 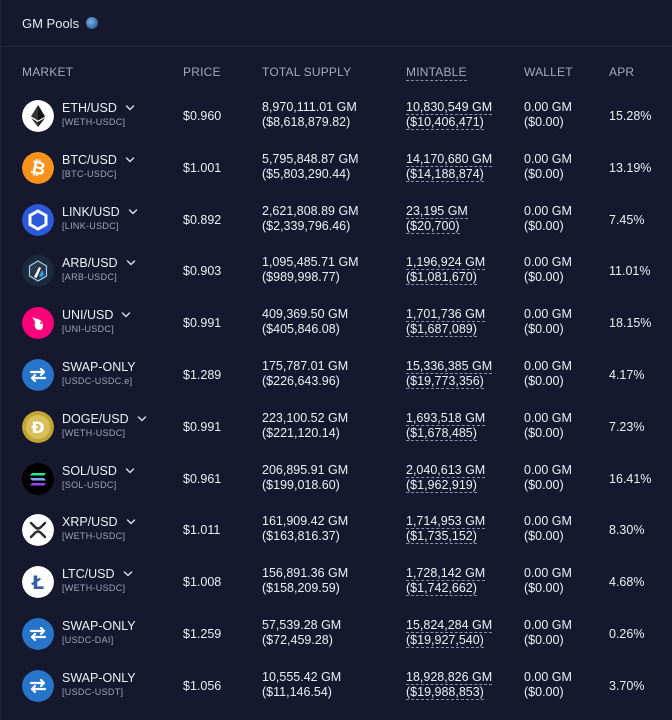 I want to click on mintable-cell: 1,701,736 GM ($1,687,089), so click(x=446, y=322).